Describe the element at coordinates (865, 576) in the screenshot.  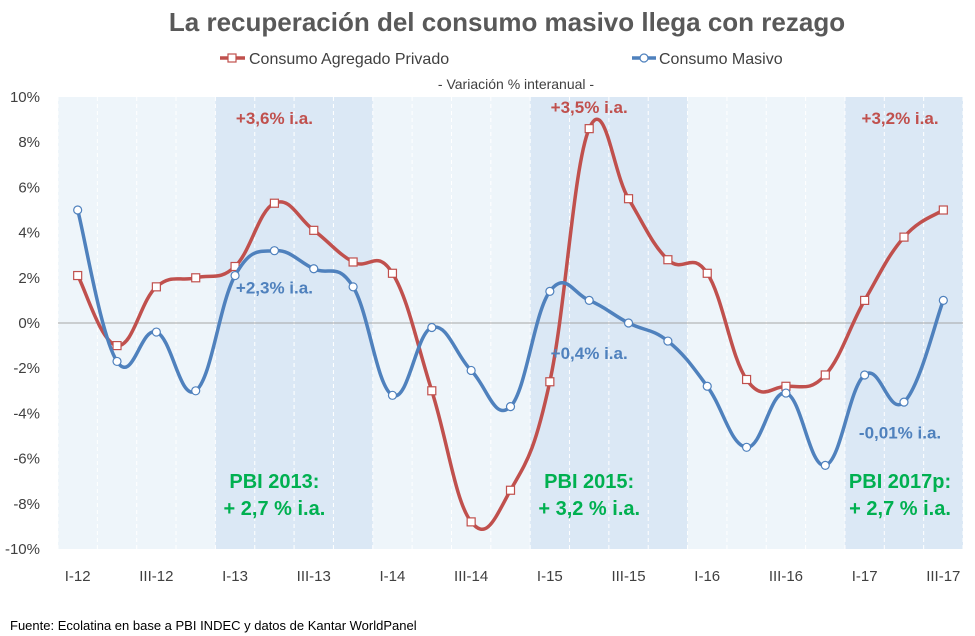
I see `x-tick-label: I-17` at that location.